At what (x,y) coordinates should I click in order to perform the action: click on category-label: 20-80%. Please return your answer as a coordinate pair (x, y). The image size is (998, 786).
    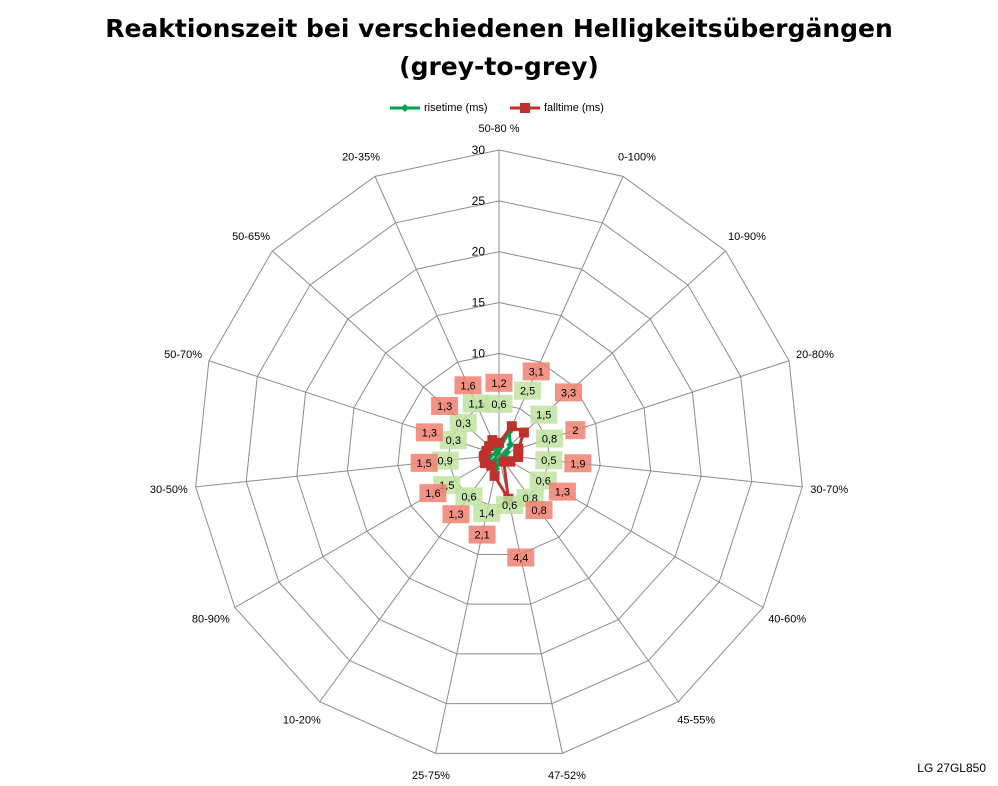
    Looking at the image, I should click on (815, 355).